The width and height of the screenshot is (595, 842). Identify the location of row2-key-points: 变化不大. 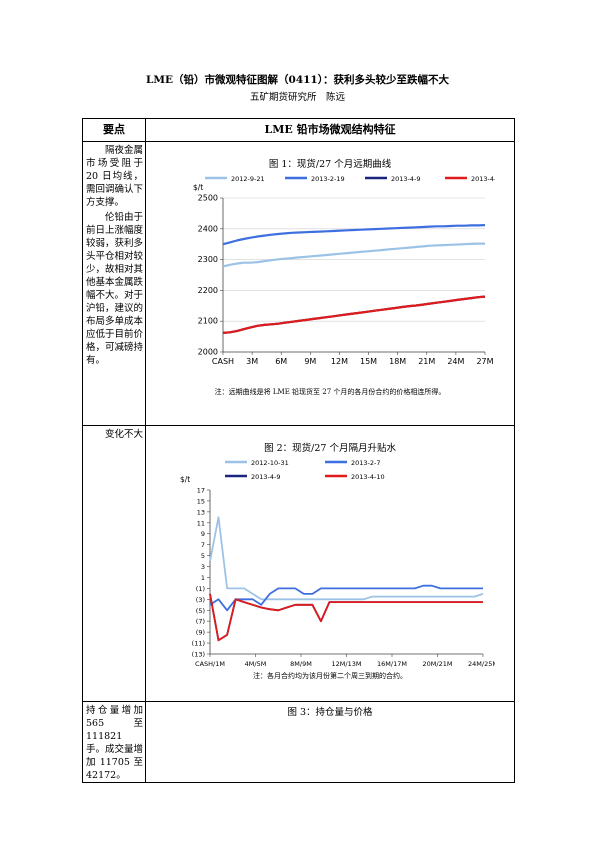
(114, 563).